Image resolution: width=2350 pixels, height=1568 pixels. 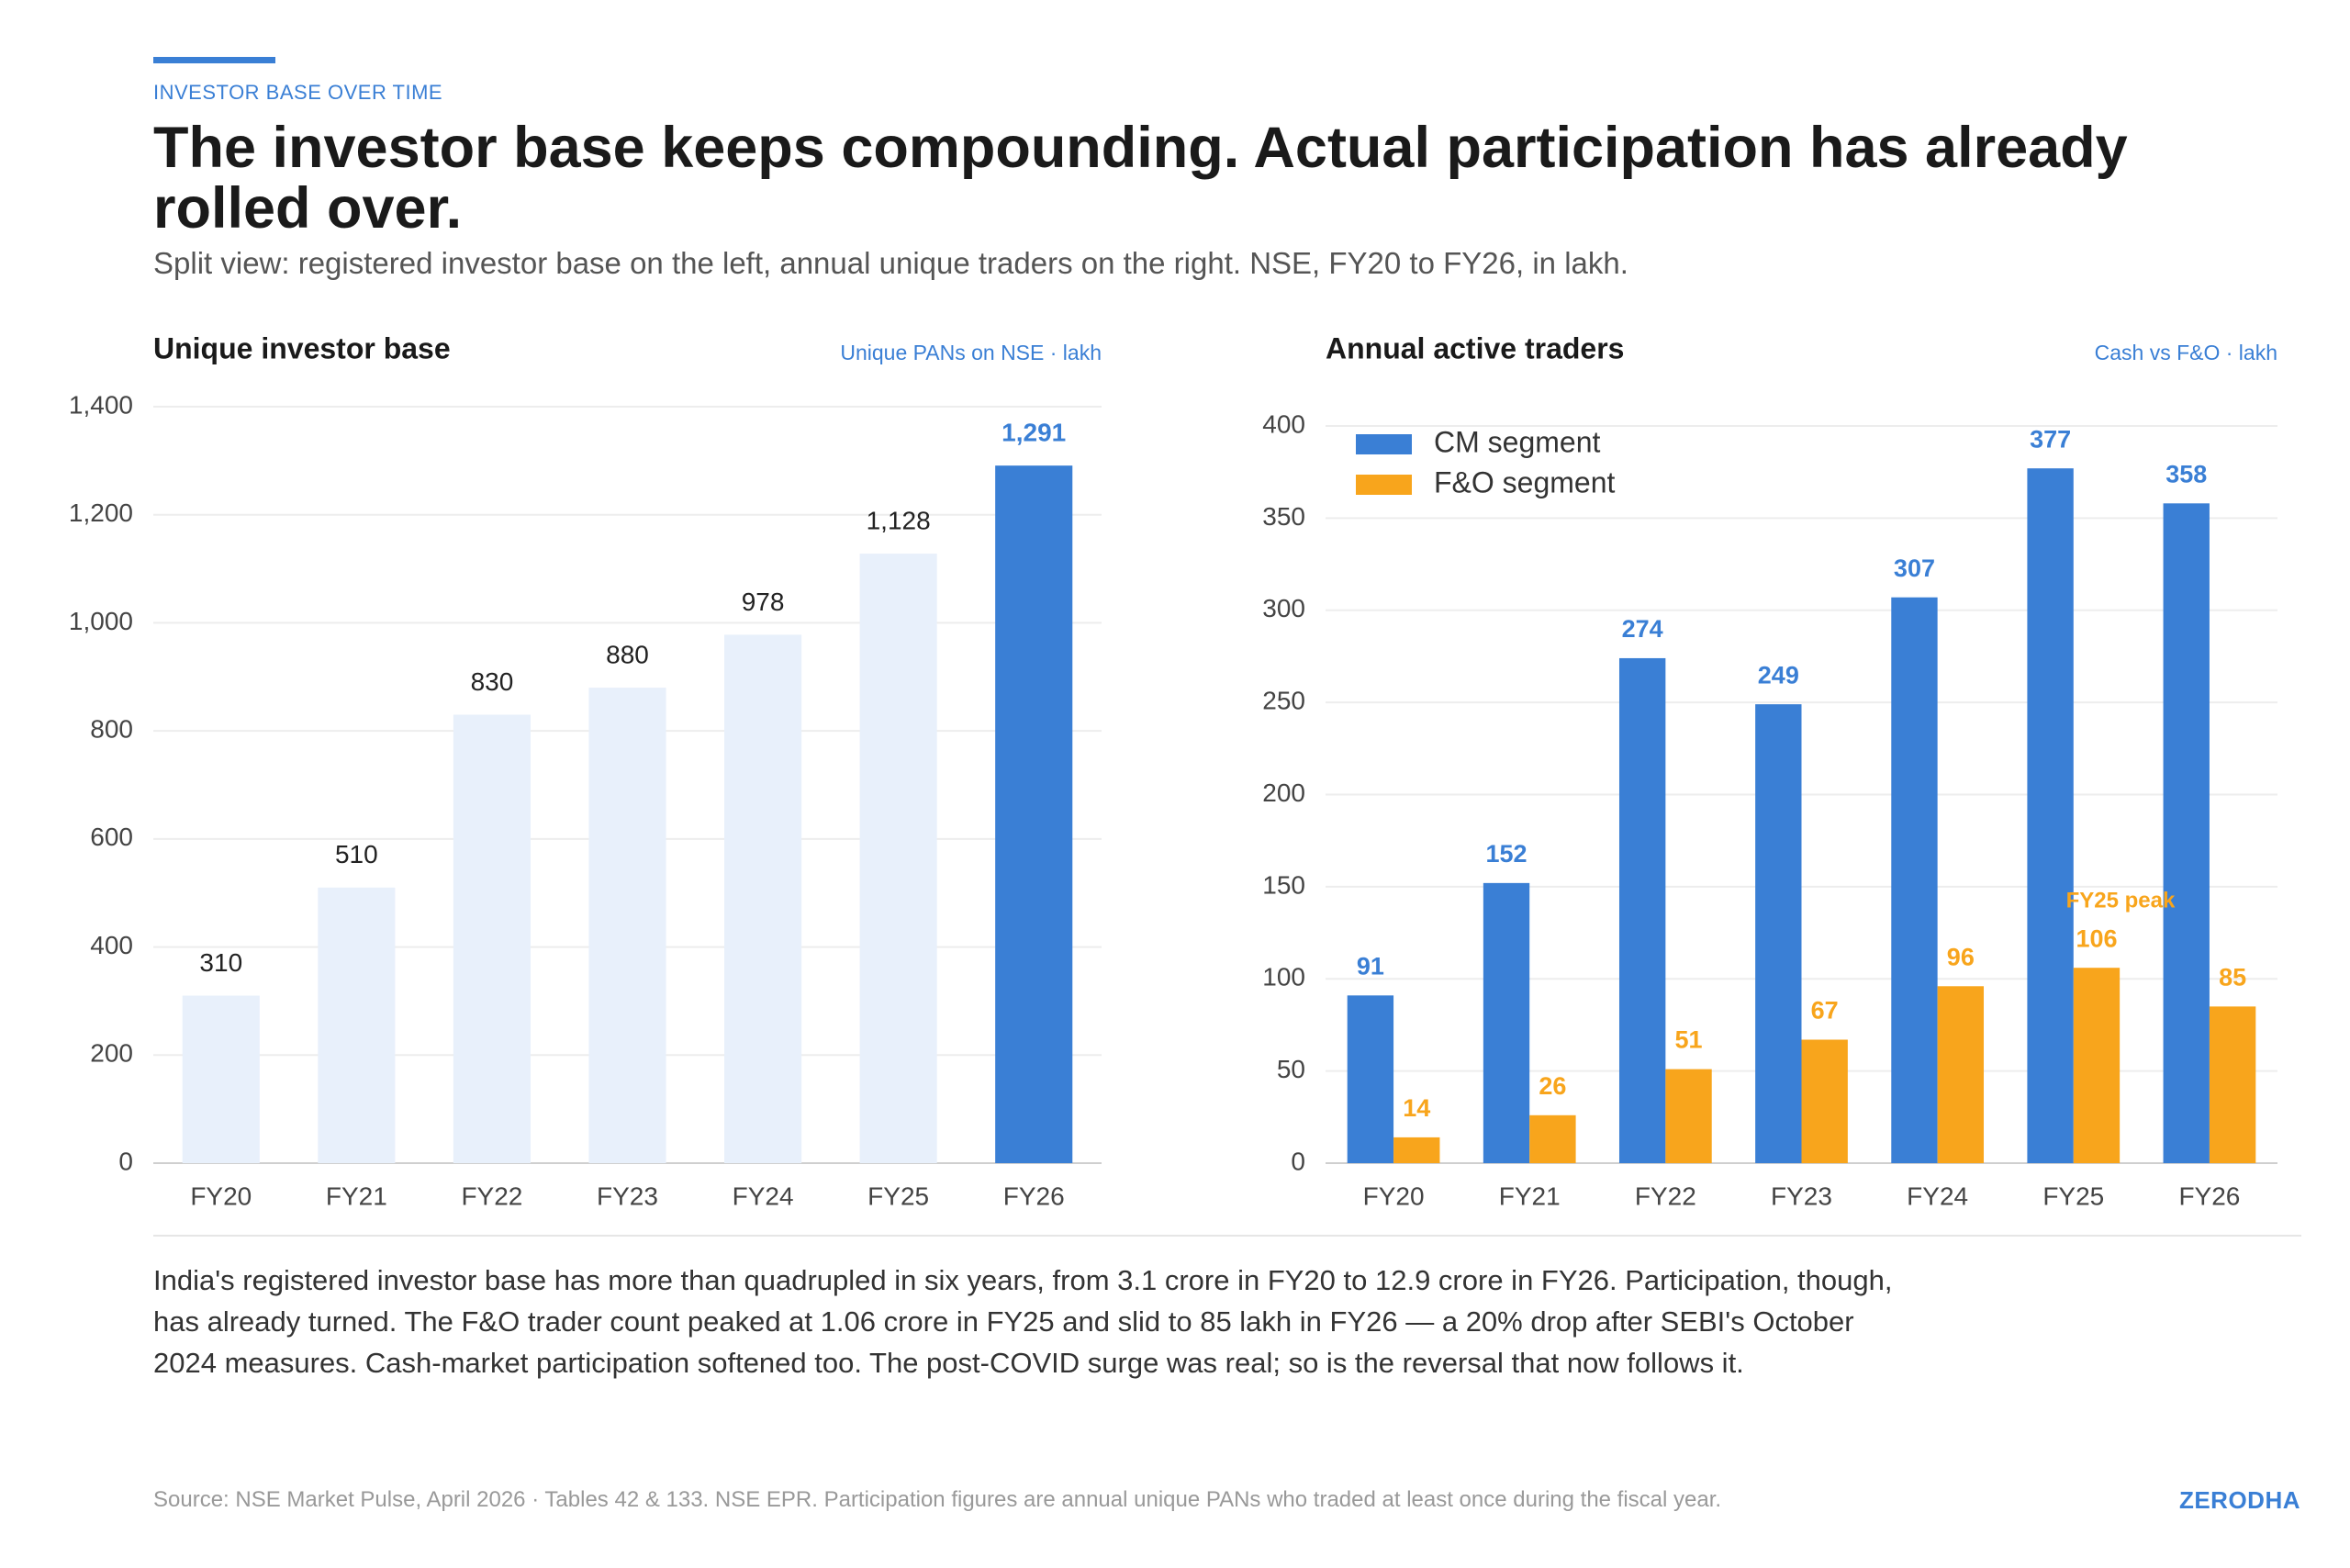 What do you see at coordinates (1475, 347) in the screenshot?
I see `chart-title: Annual active traders` at bounding box center [1475, 347].